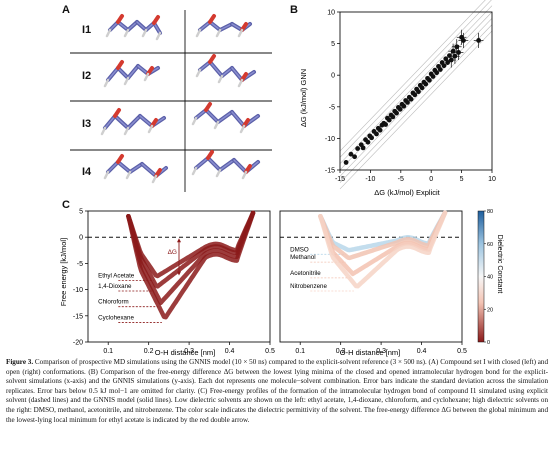  What do you see at coordinates (87, 172) in the screenshot?
I see `row-label-i4: I4` at bounding box center [87, 172].